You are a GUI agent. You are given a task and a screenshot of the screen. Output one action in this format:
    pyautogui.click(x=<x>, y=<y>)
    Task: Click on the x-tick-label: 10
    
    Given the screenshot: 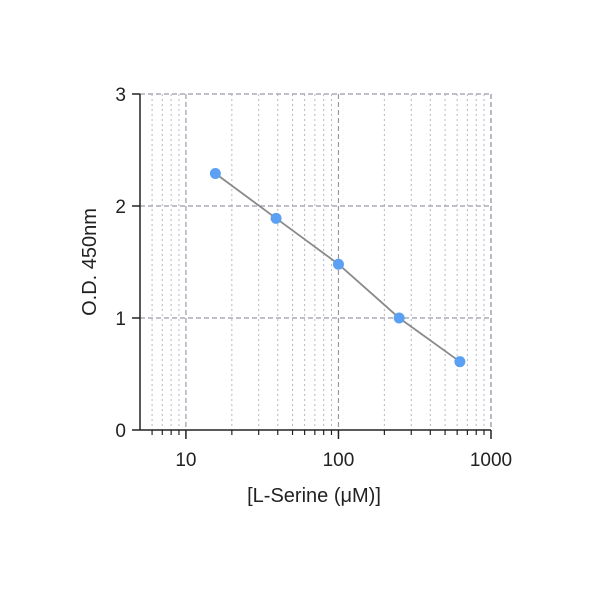 What is the action you would take?
    pyautogui.click(x=185, y=460)
    